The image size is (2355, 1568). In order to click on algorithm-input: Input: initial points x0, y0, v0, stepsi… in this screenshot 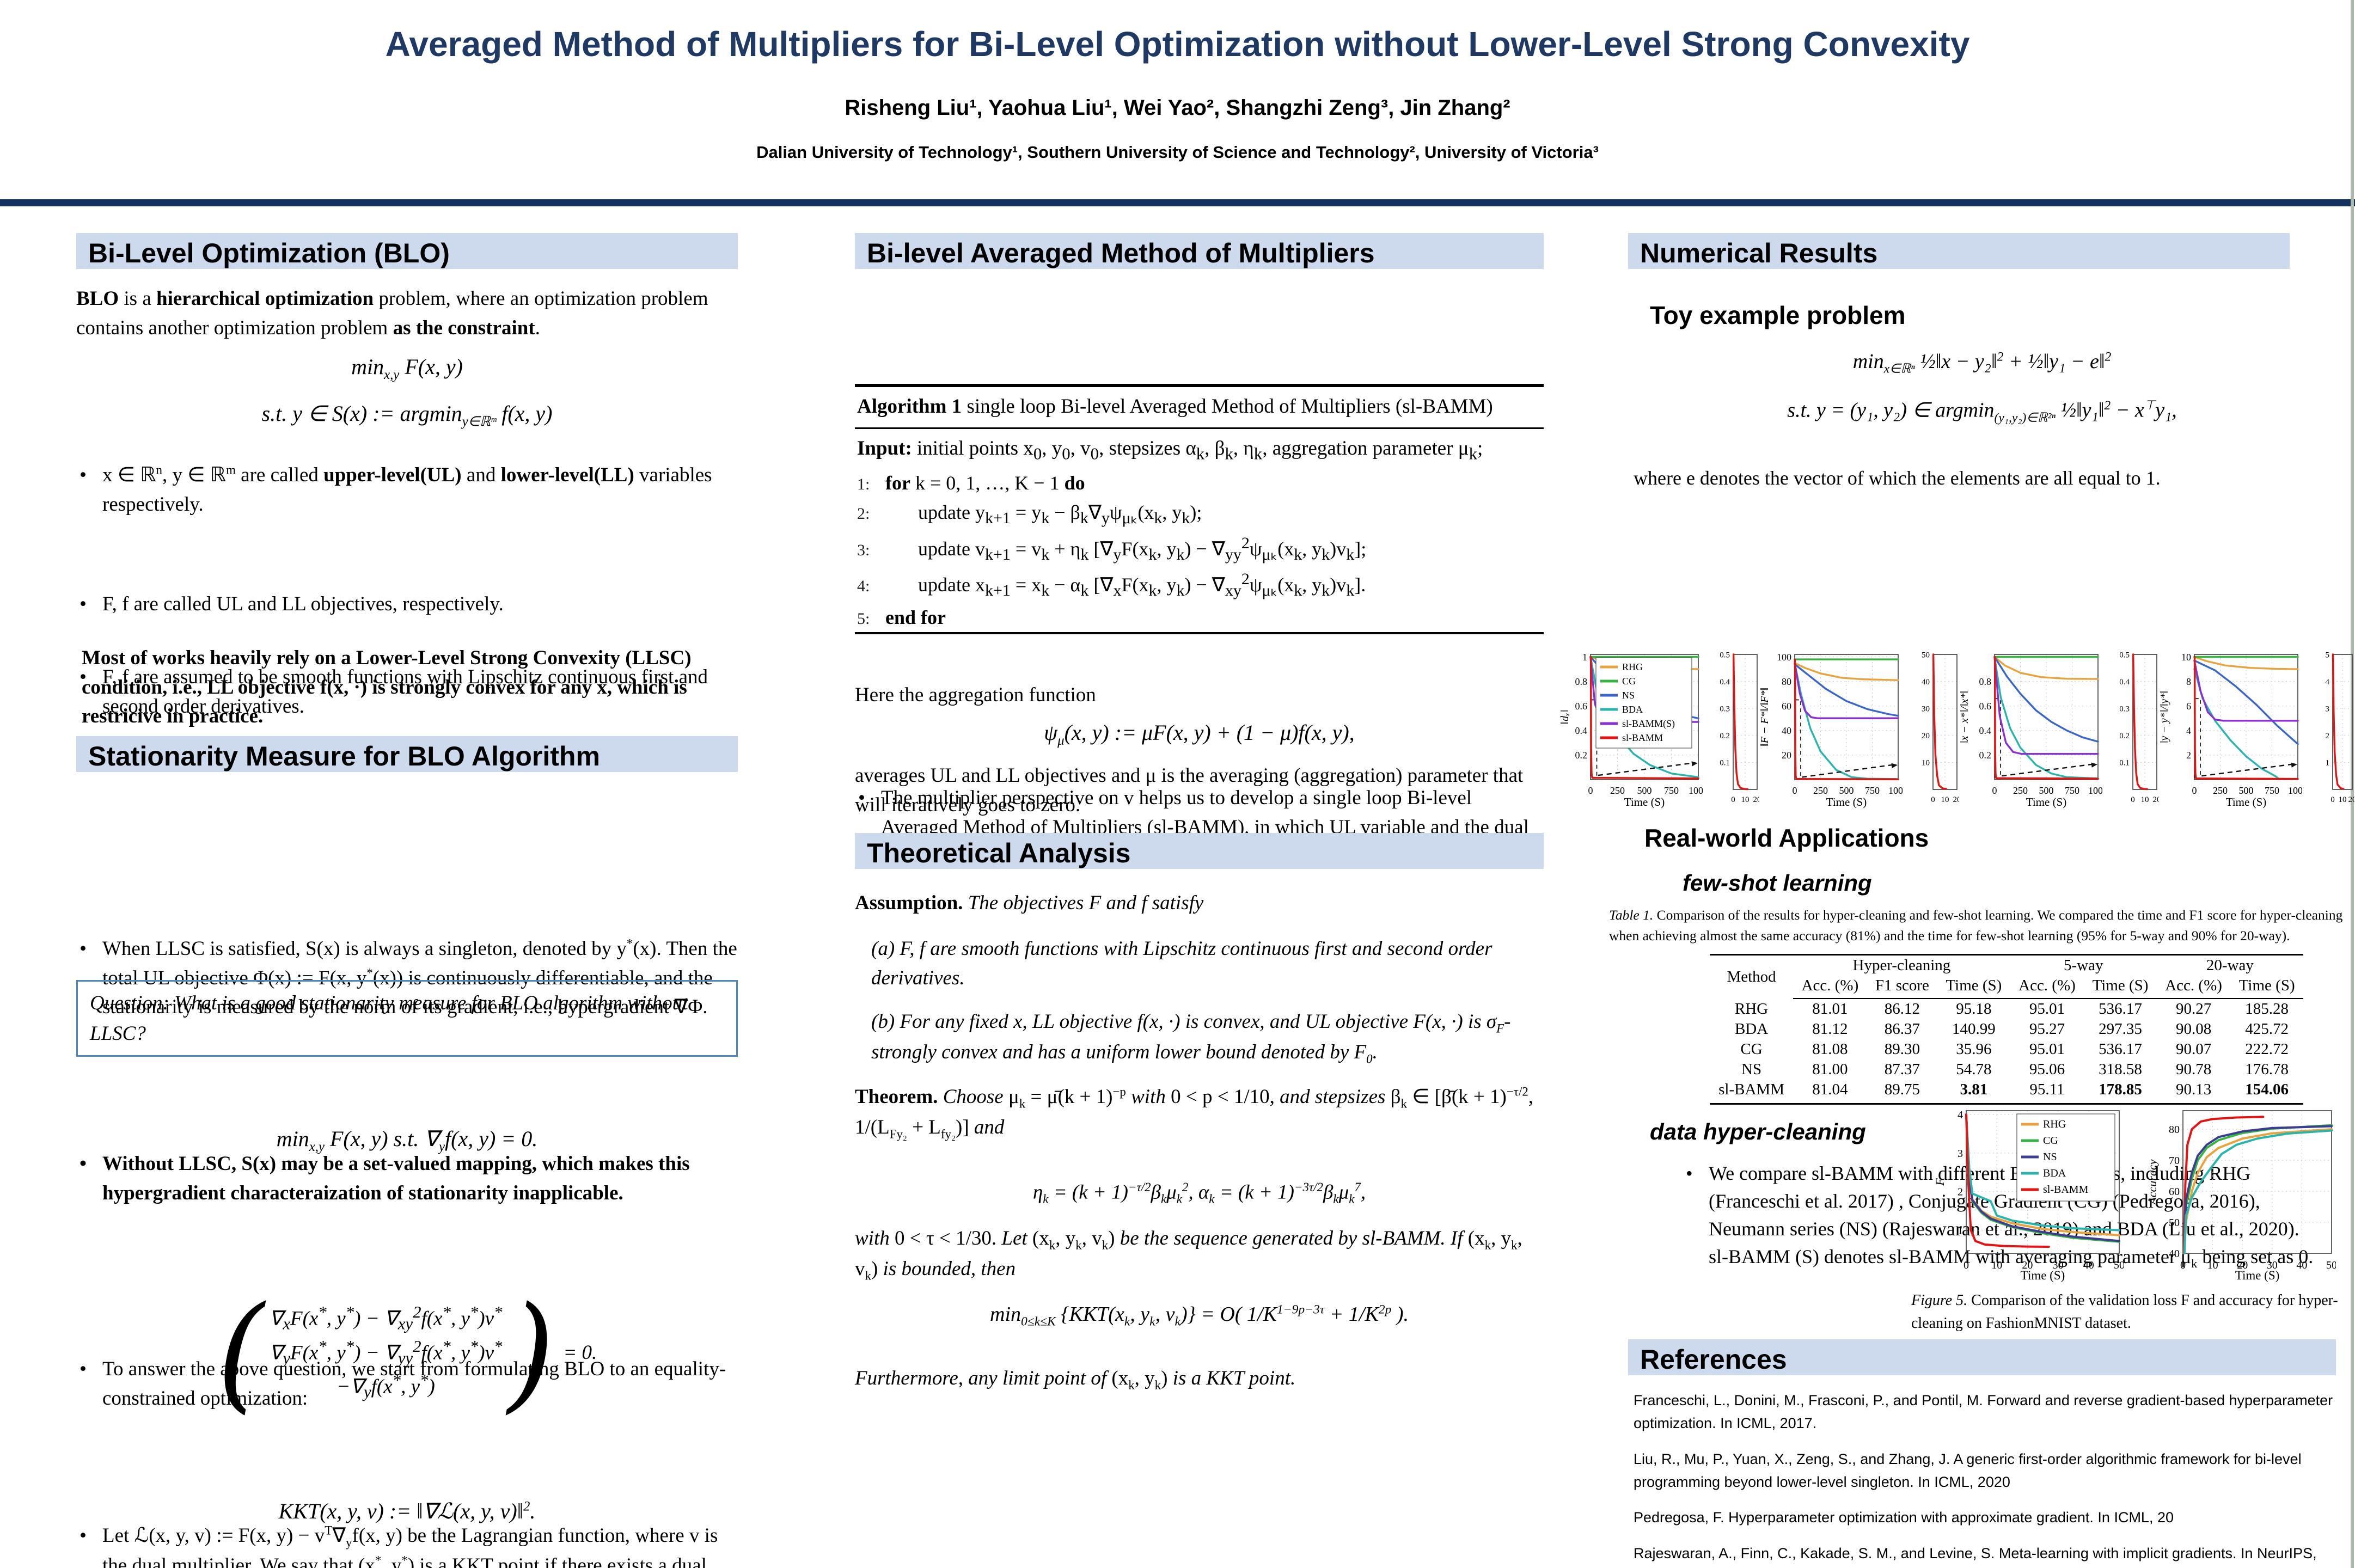, I will do `click(1170, 450)`.